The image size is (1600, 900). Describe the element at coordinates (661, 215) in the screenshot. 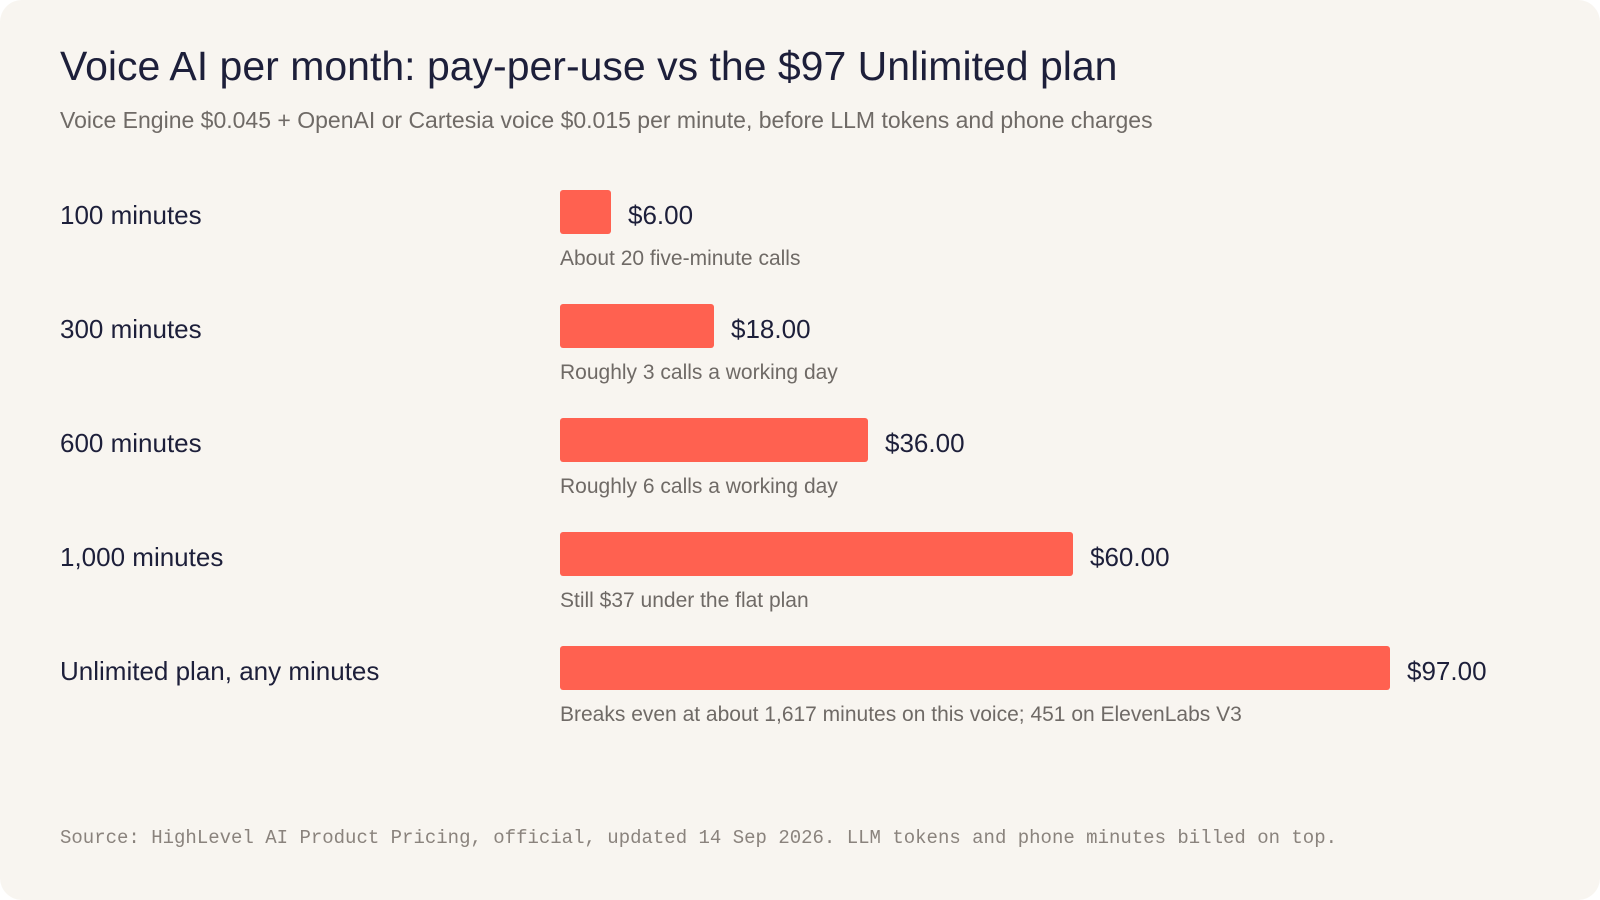

I see `value-label: $6.00` at that location.